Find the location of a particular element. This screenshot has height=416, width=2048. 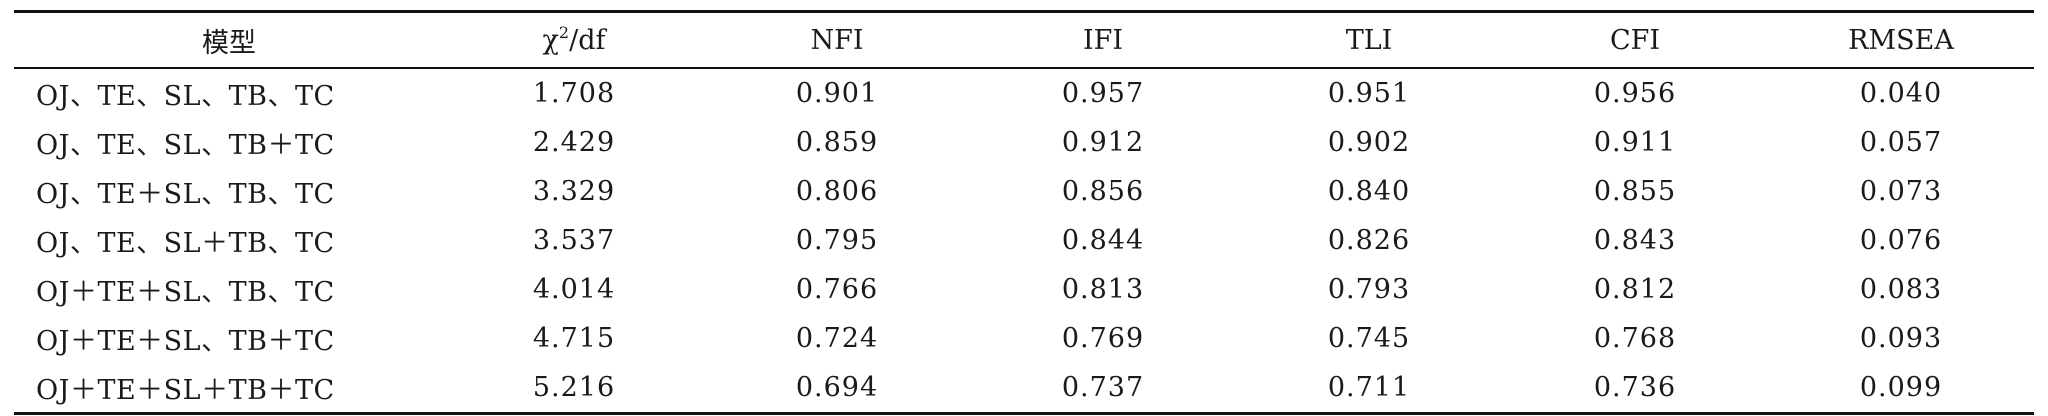

cell-rmsea: 0.083 is located at coordinates (1901, 289).